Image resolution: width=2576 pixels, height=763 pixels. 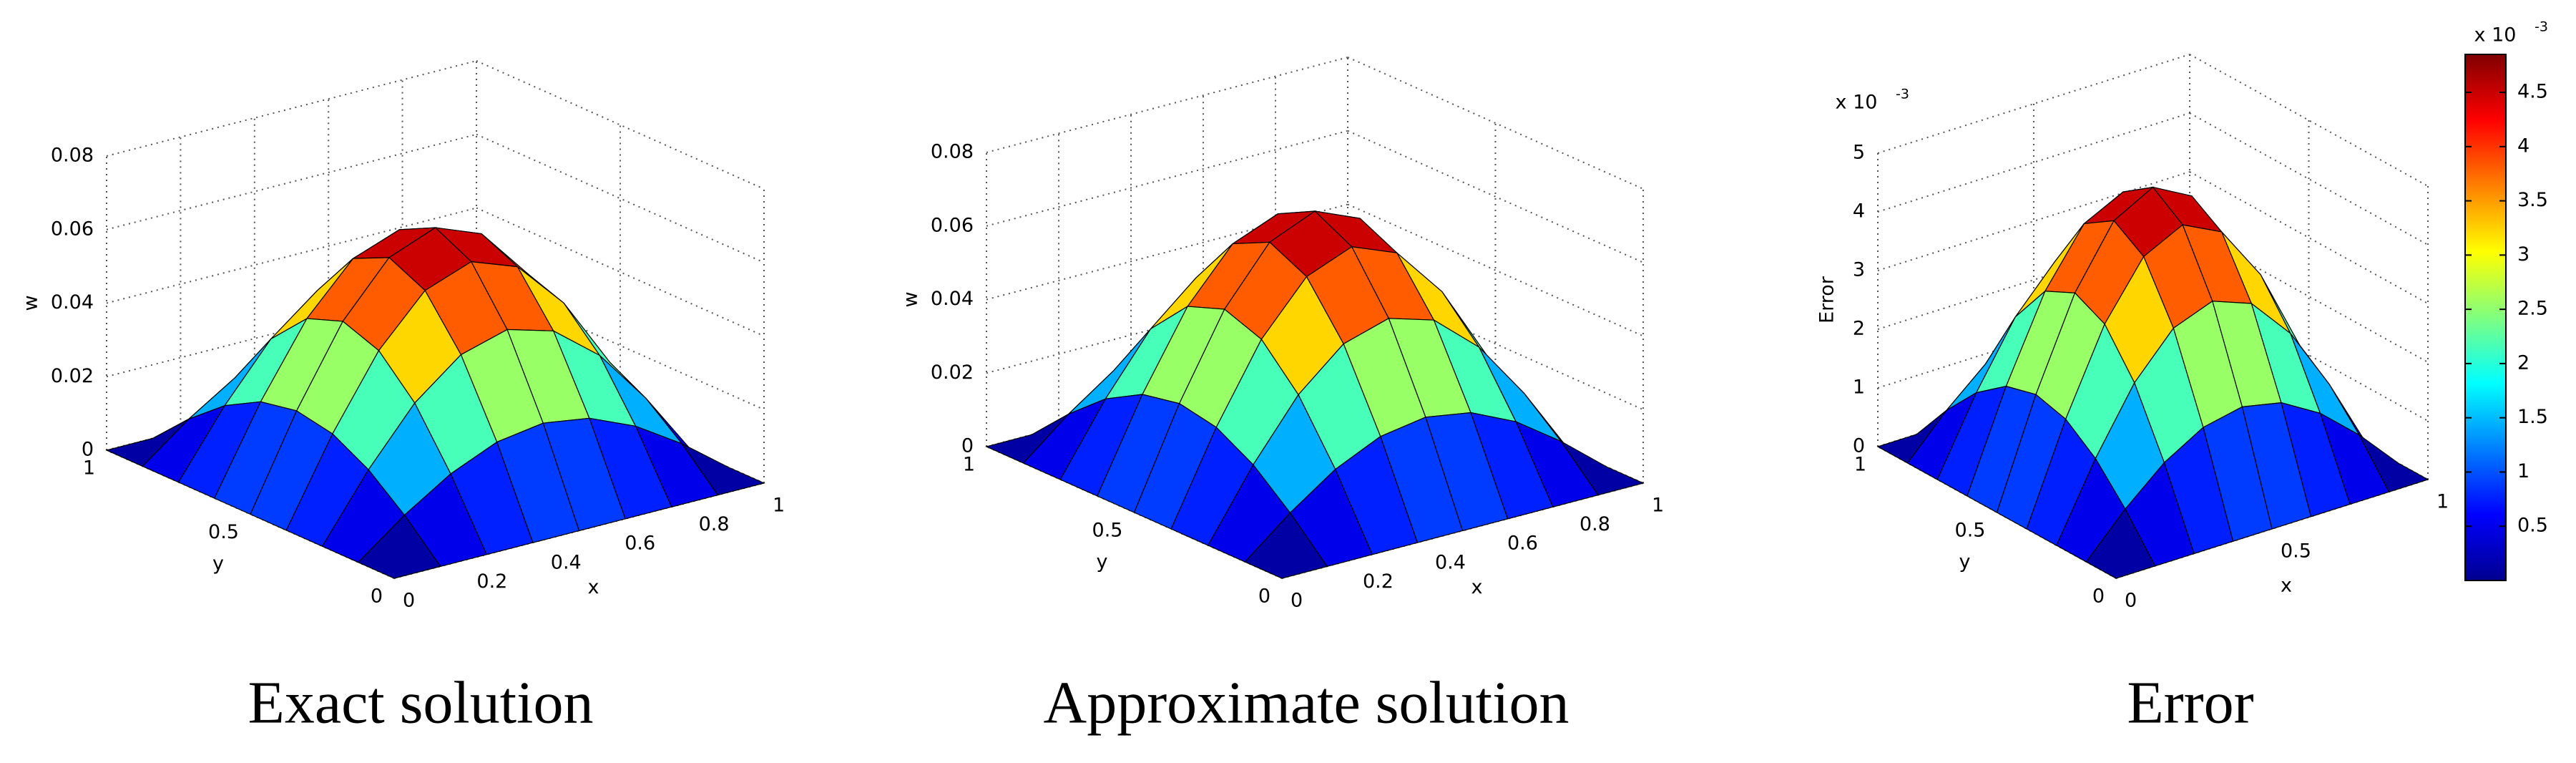 I want to click on z-tick-label: 3, so click(x=1859, y=270).